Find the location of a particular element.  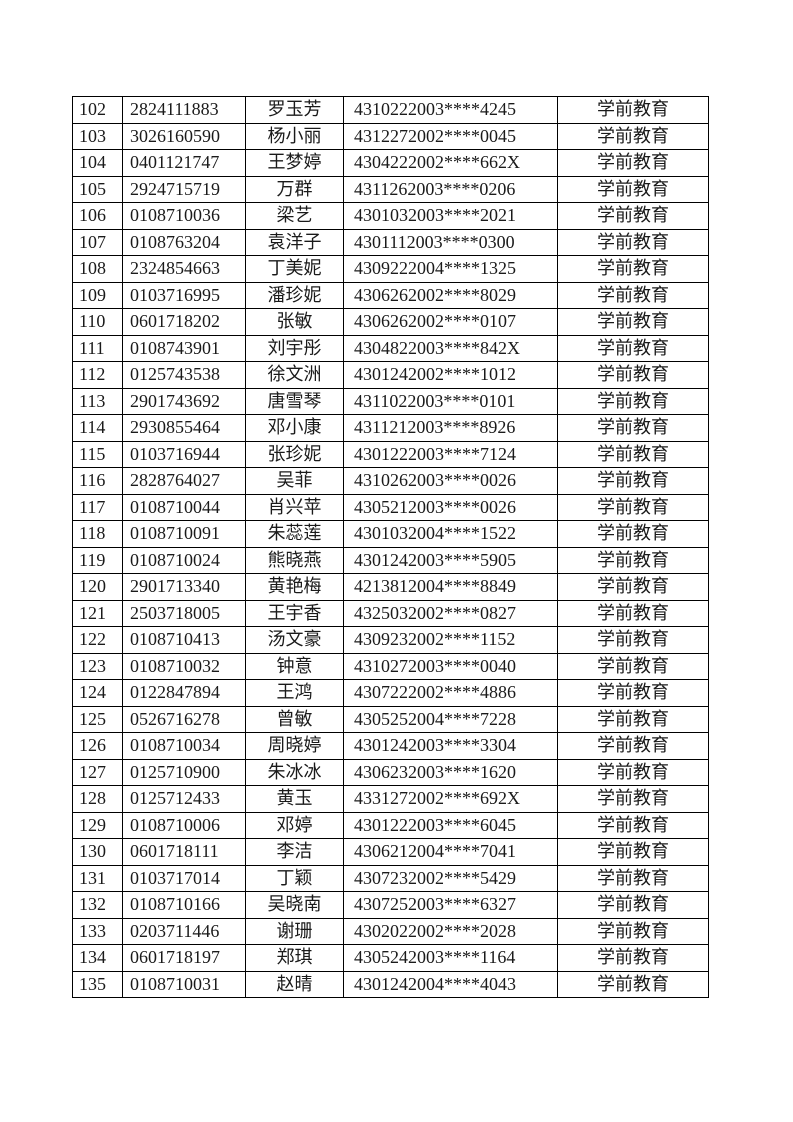

table-row: 113 2901743692 唐雪琴 4311022003****0101 学前教育 is located at coordinates (390, 401).